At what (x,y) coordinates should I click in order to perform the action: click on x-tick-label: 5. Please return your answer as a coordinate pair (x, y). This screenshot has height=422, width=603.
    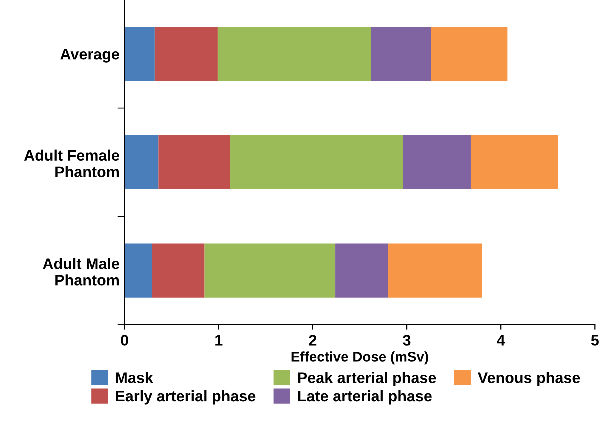
    Looking at the image, I should click on (595, 340).